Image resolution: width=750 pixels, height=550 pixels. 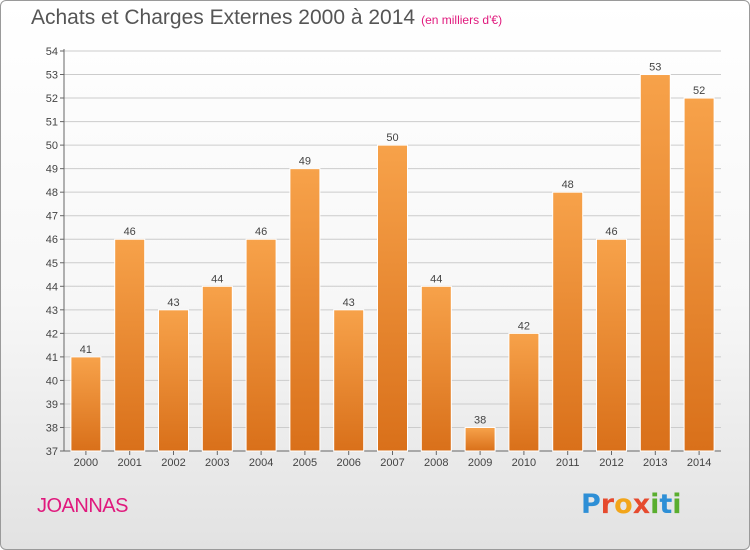 I want to click on x-tick-label: 2014, so click(x=699, y=463).